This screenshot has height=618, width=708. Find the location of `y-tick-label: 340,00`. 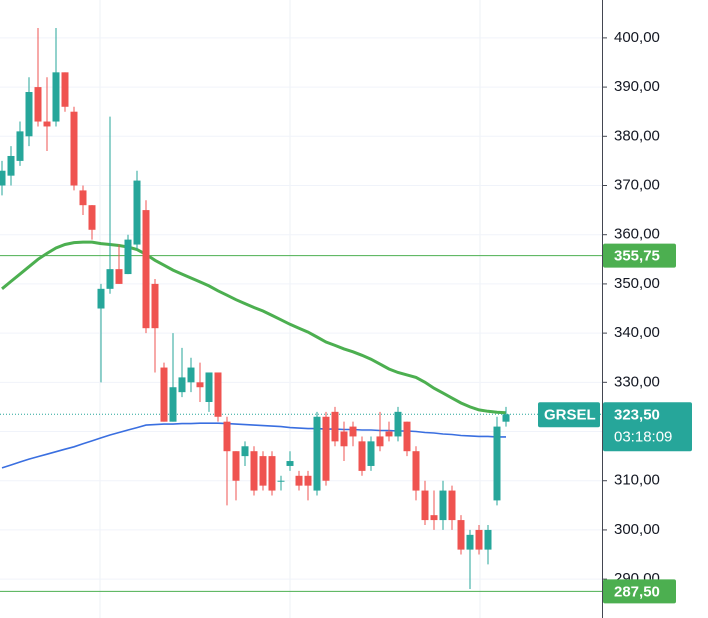

y-tick-label: 340,00 is located at coordinates (637, 332).